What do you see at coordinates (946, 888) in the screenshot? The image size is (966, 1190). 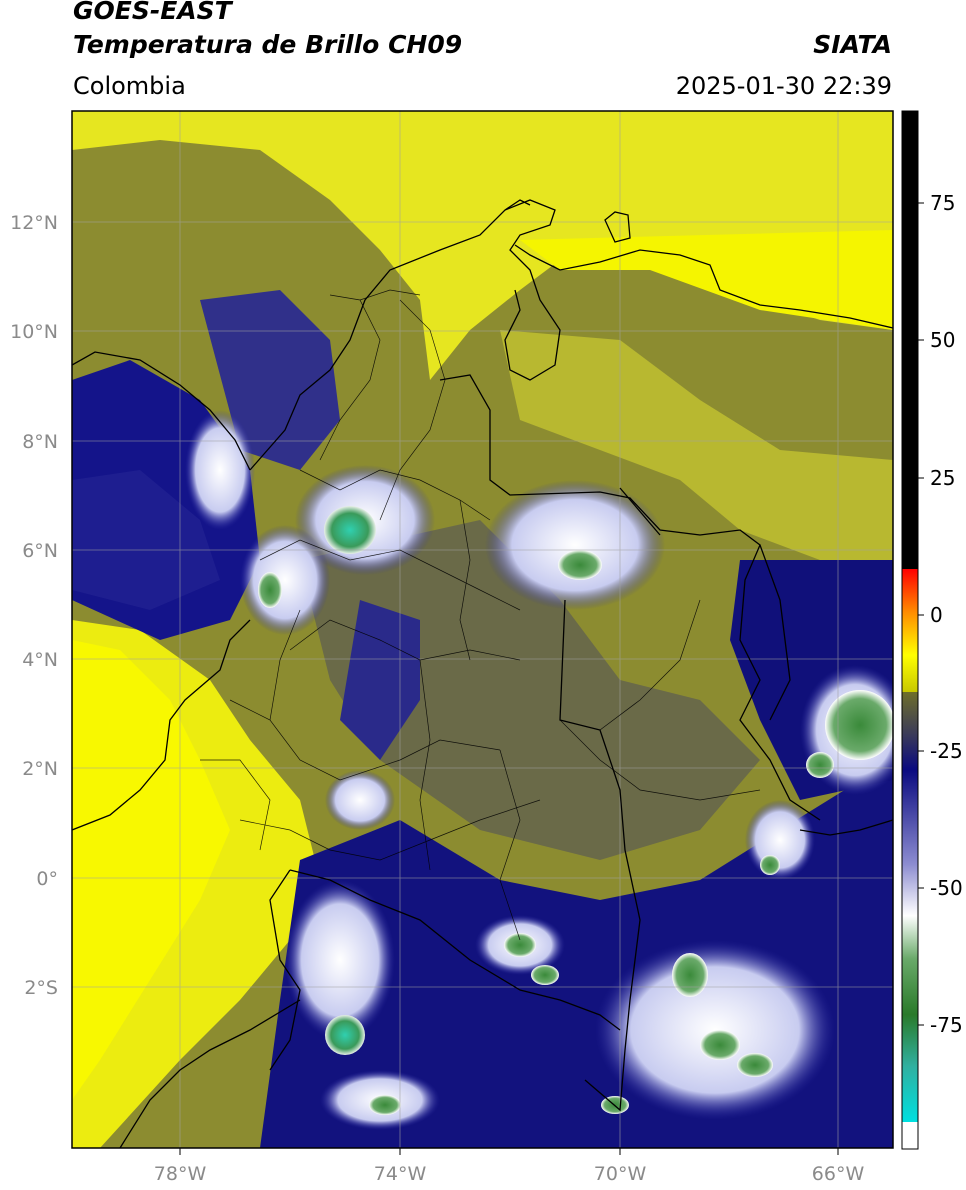 I see `colorbar-tick-label: -50` at bounding box center [946, 888].